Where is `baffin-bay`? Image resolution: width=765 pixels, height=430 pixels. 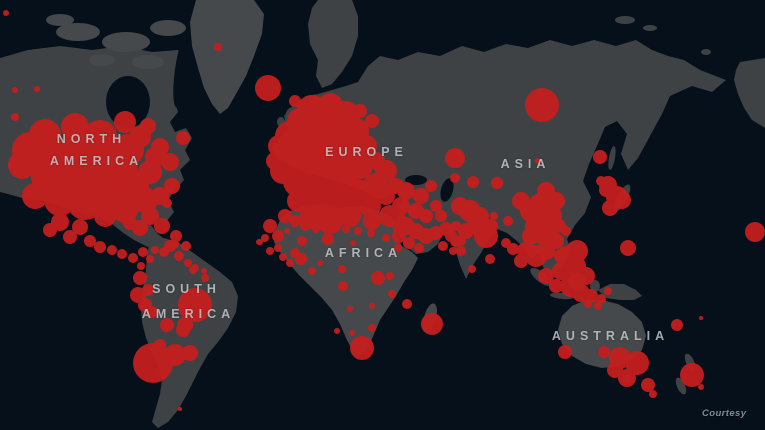 baffin-bay is located at coordinates (182, 70).